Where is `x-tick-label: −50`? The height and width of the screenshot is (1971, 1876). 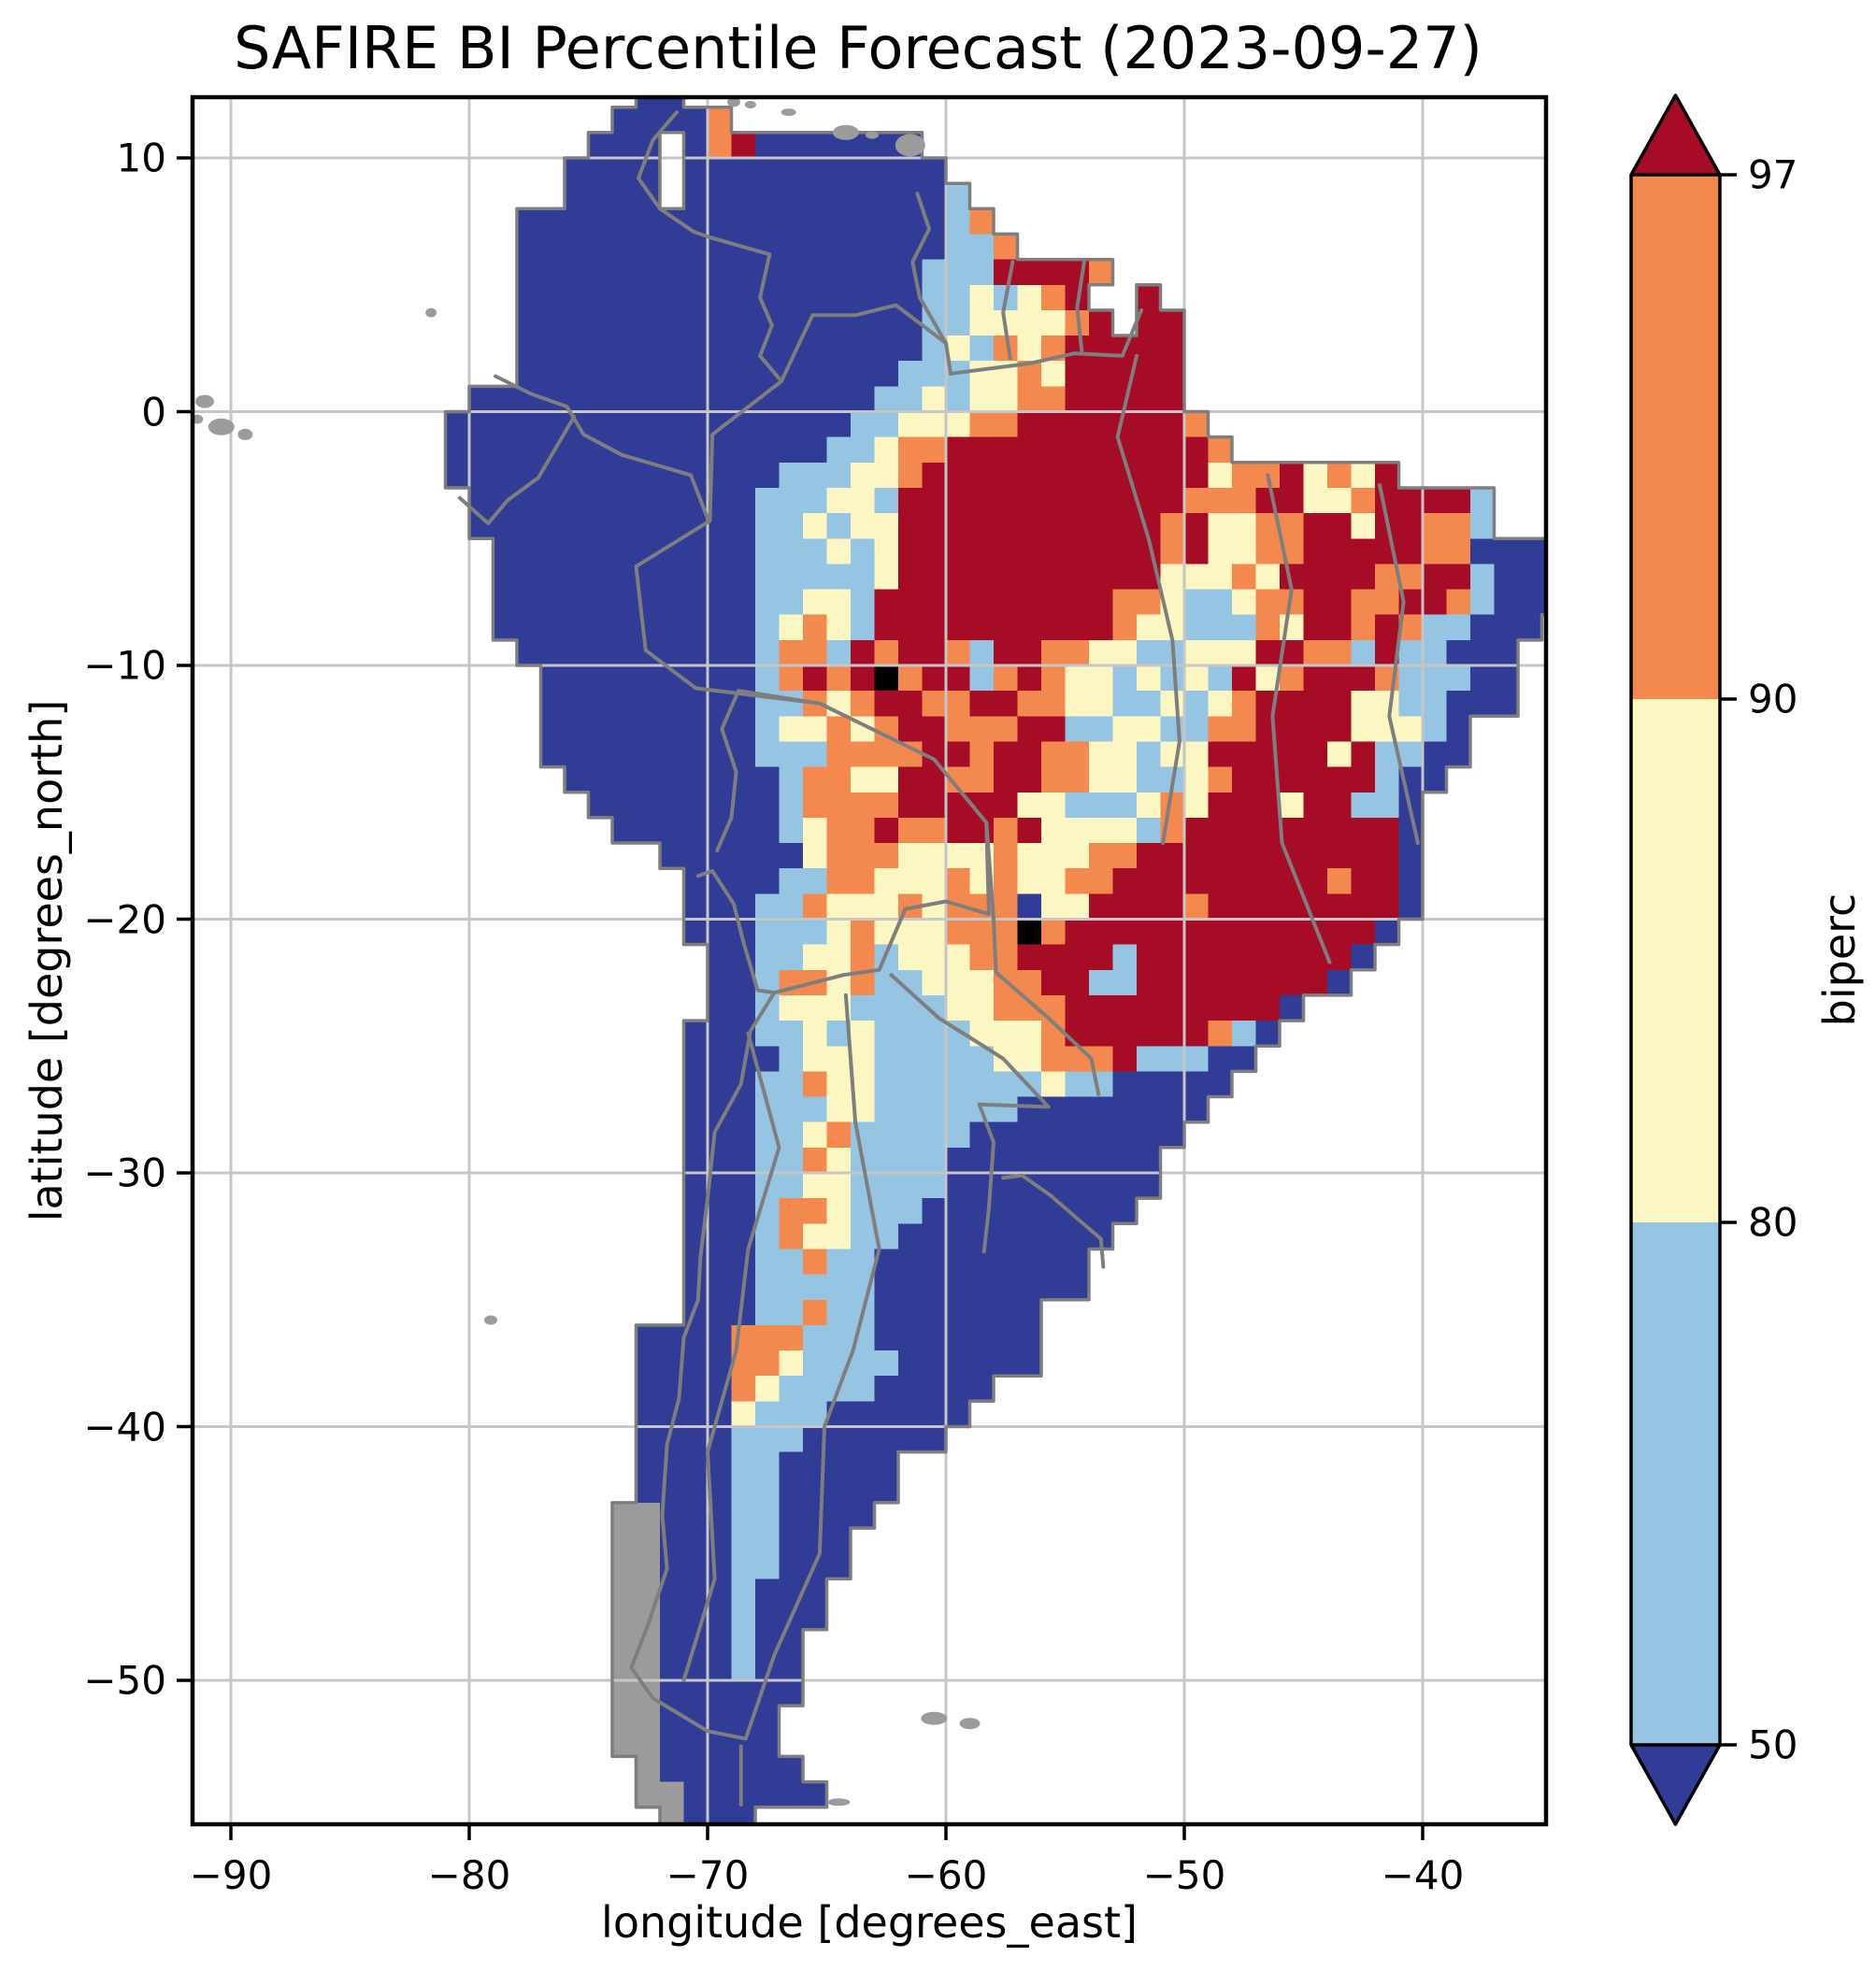 x-tick-label: −50 is located at coordinates (1184, 1875).